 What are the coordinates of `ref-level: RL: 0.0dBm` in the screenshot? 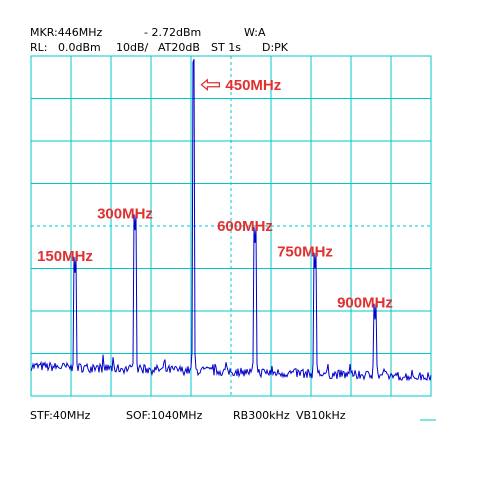 It's located at (65, 47).